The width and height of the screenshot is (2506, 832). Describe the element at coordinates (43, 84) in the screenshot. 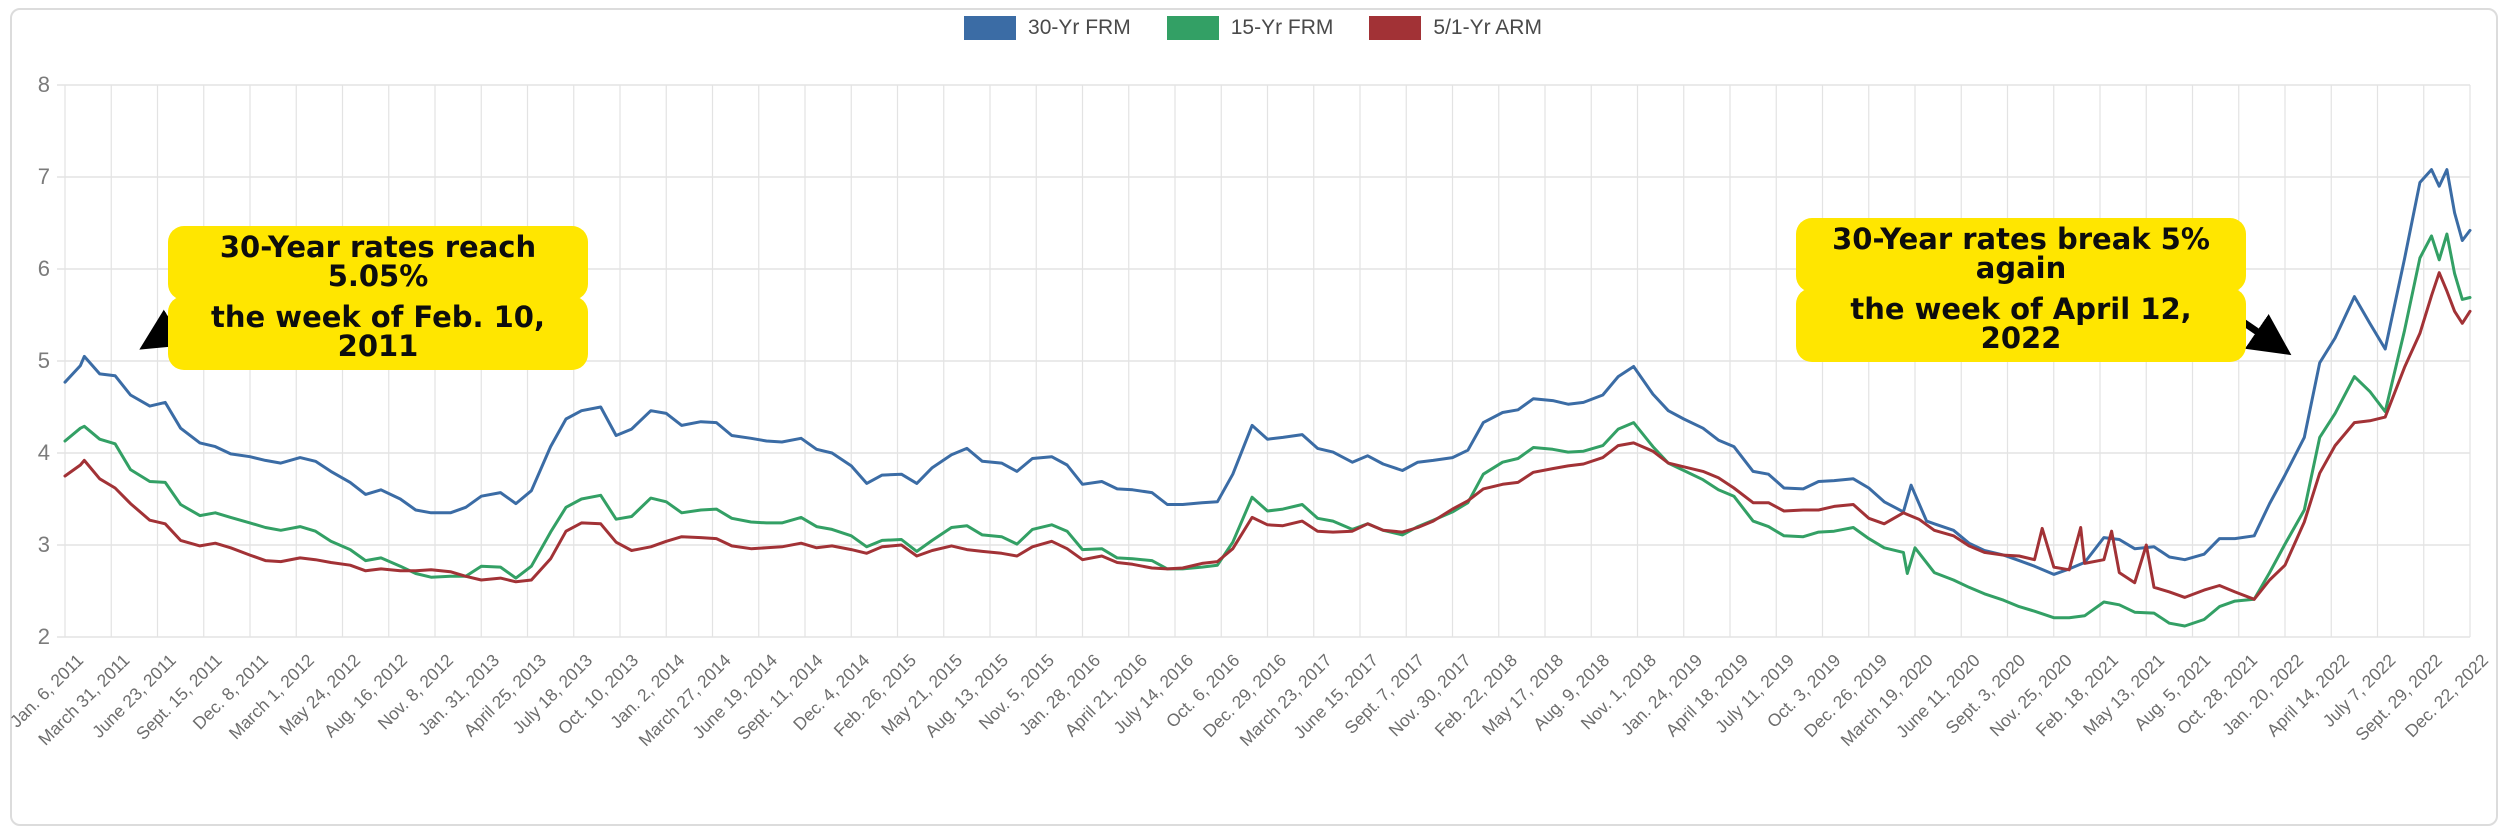

I see `y-tick-label-8: 8` at that location.